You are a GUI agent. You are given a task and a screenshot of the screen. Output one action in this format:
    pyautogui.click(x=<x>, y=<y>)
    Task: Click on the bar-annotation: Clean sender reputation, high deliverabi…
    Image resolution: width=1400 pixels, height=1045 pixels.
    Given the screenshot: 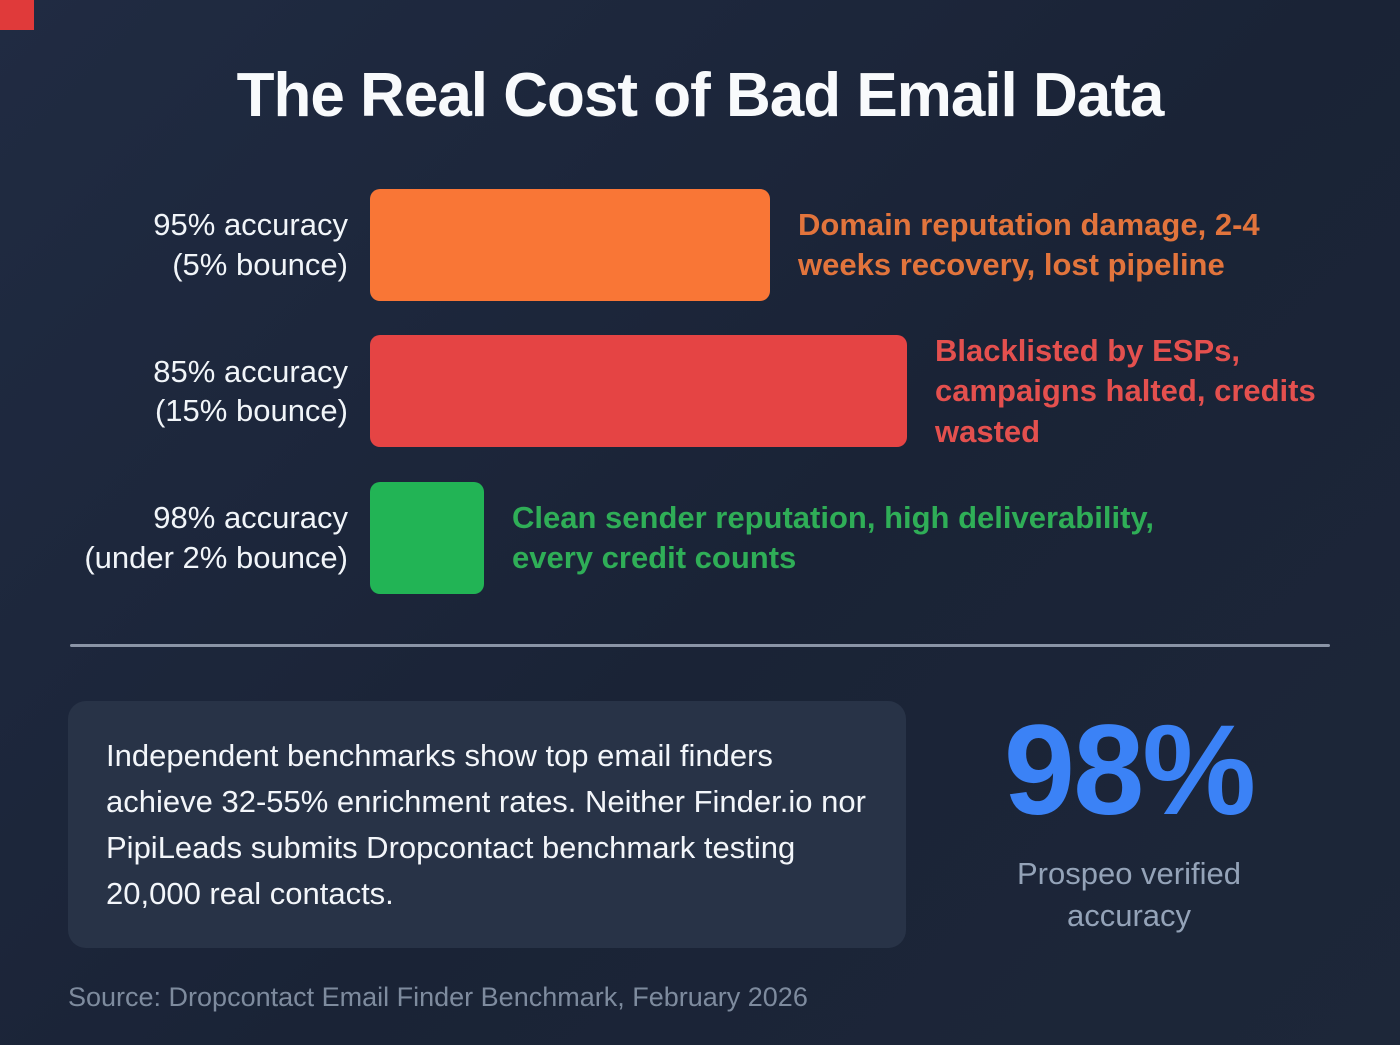 What is the action you would take?
    pyautogui.click(x=833, y=537)
    